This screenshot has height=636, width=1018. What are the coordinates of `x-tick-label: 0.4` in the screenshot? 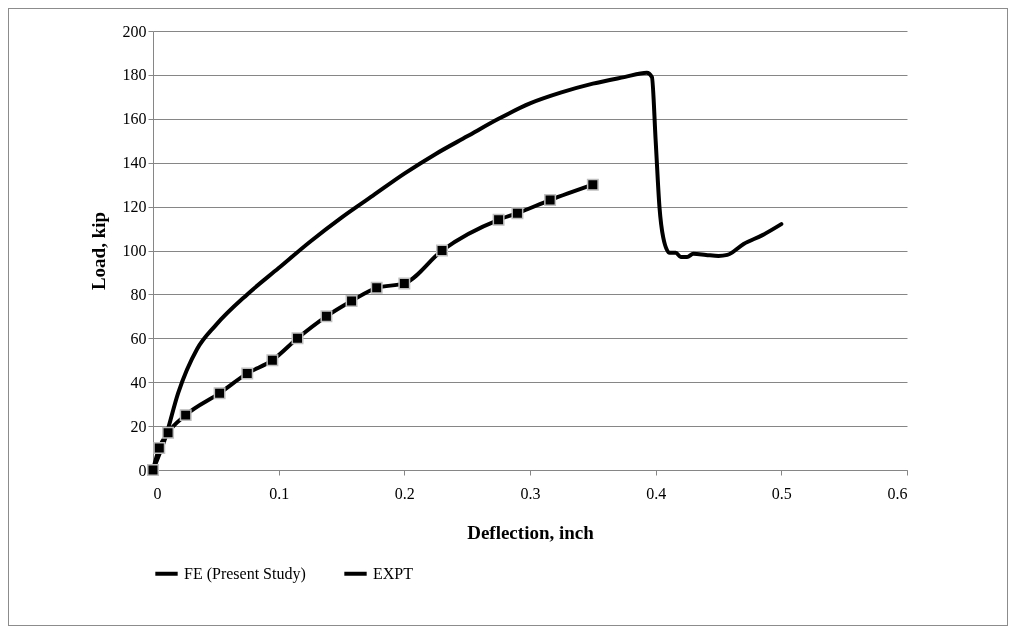 It's located at (656, 493).